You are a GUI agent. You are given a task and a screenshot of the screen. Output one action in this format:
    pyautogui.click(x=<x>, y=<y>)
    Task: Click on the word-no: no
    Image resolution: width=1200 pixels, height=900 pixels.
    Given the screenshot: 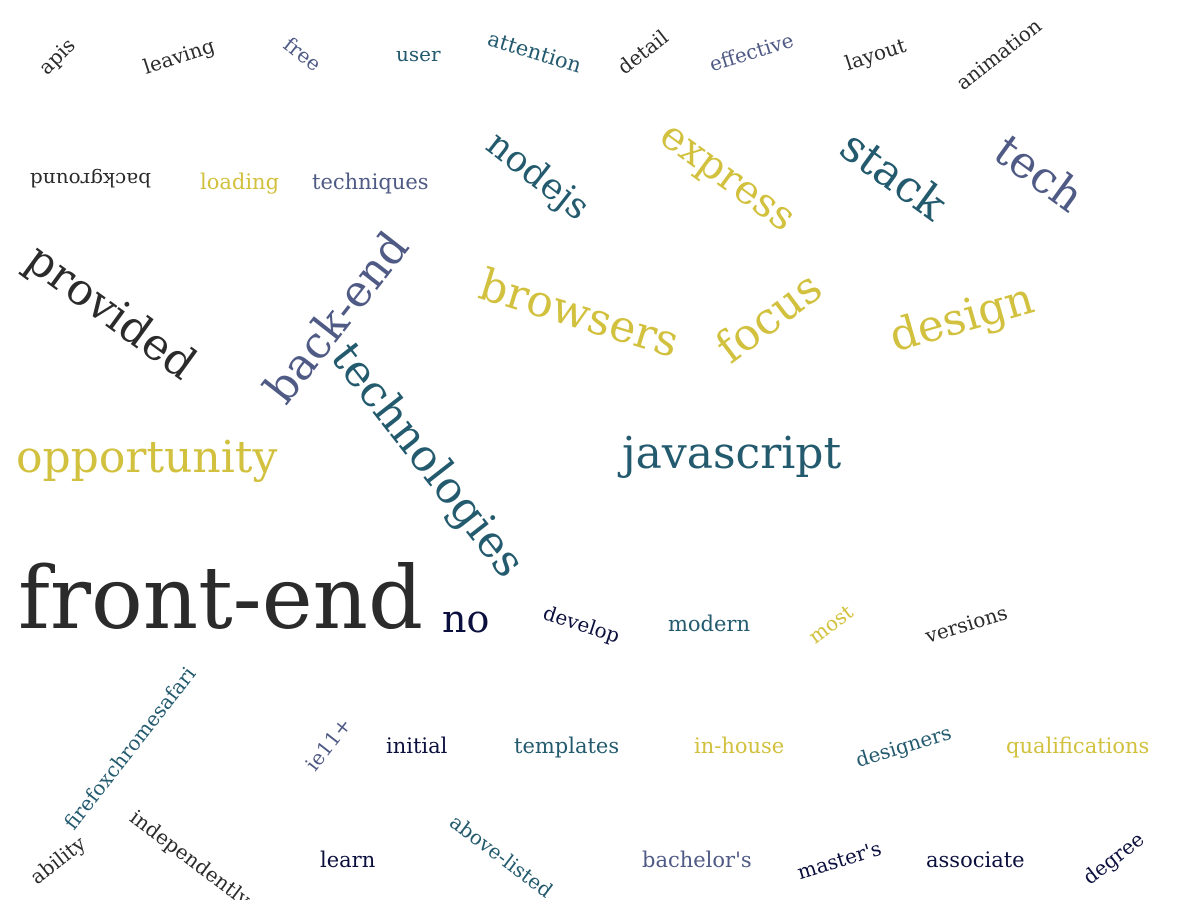 What is the action you would take?
    pyautogui.click(x=466, y=619)
    